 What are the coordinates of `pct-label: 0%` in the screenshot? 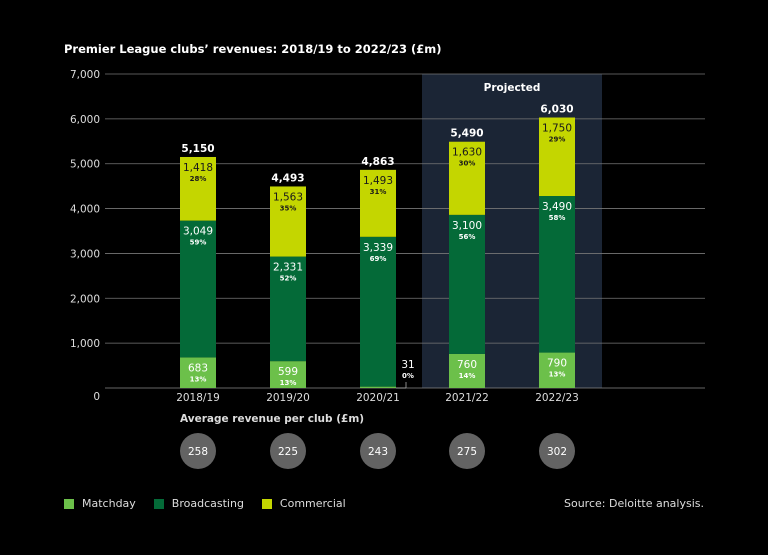 It's located at (408, 376).